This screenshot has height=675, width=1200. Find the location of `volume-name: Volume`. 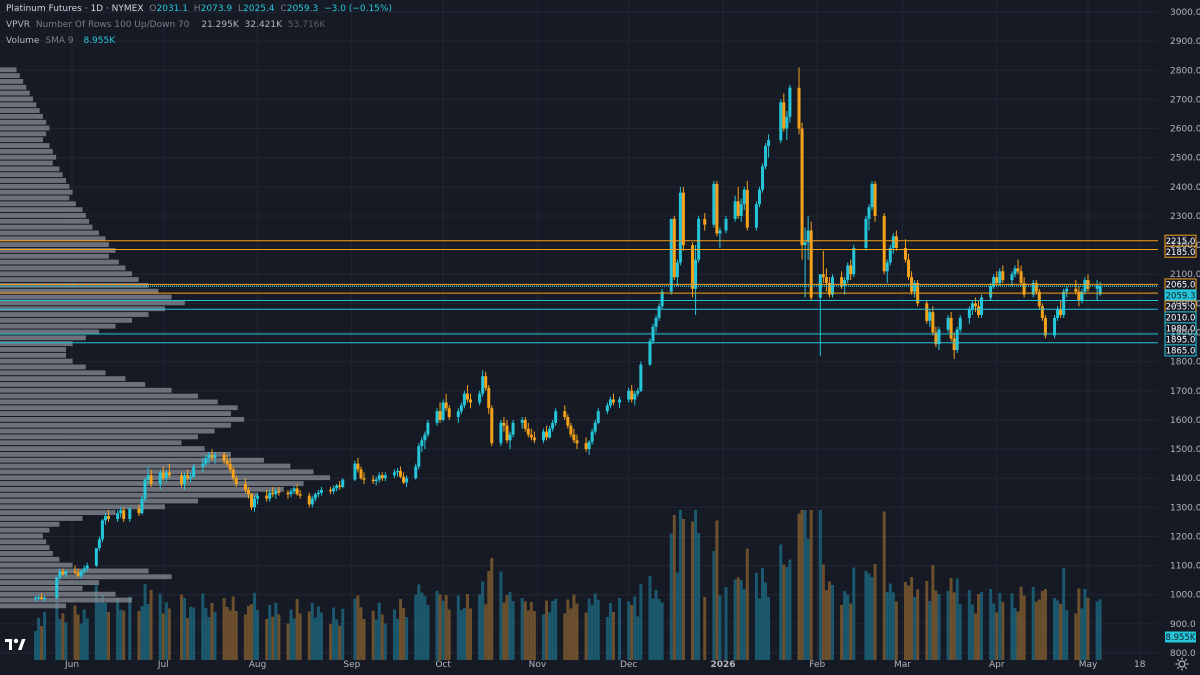

volume-name: Volume is located at coordinates (23, 41).